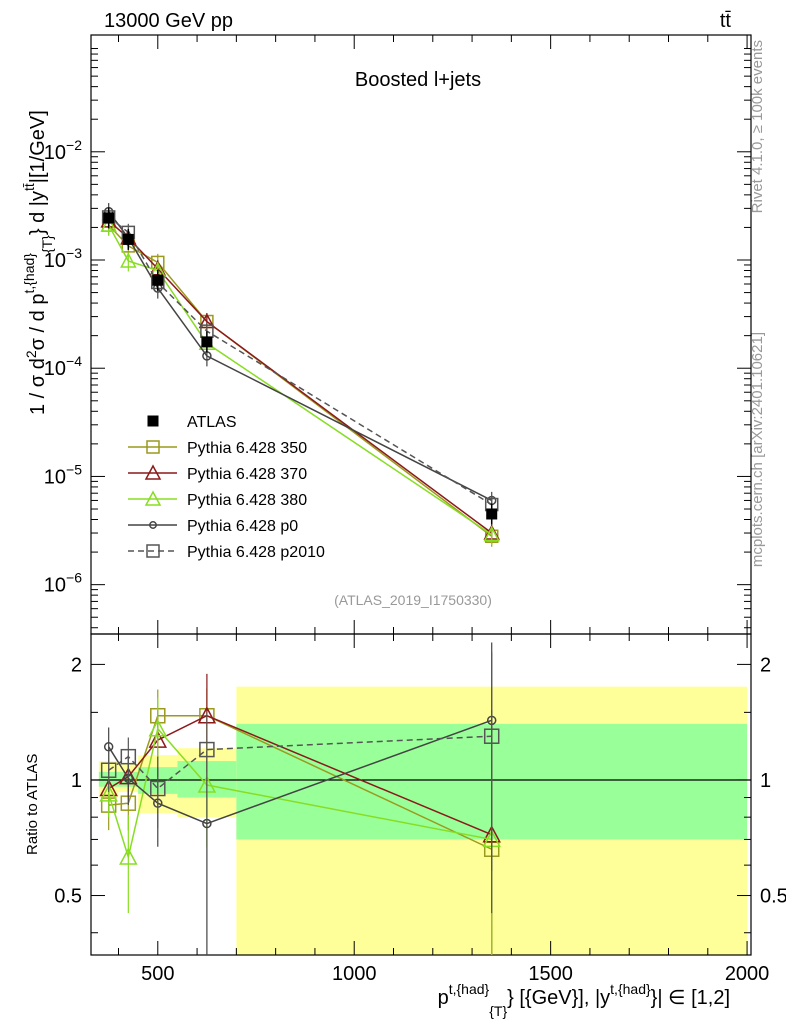 The height and width of the screenshot is (1024, 786). I want to click on x-tick-label: 2000, so click(747, 974).